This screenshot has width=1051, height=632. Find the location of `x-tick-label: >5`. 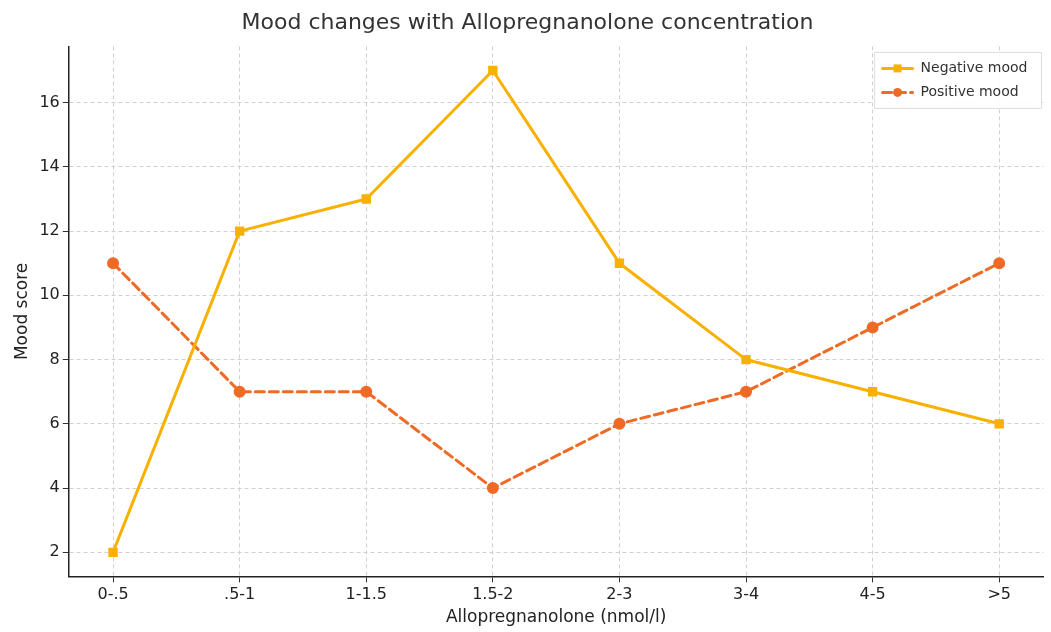

x-tick-label: >5 is located at coordinates (999, 594).